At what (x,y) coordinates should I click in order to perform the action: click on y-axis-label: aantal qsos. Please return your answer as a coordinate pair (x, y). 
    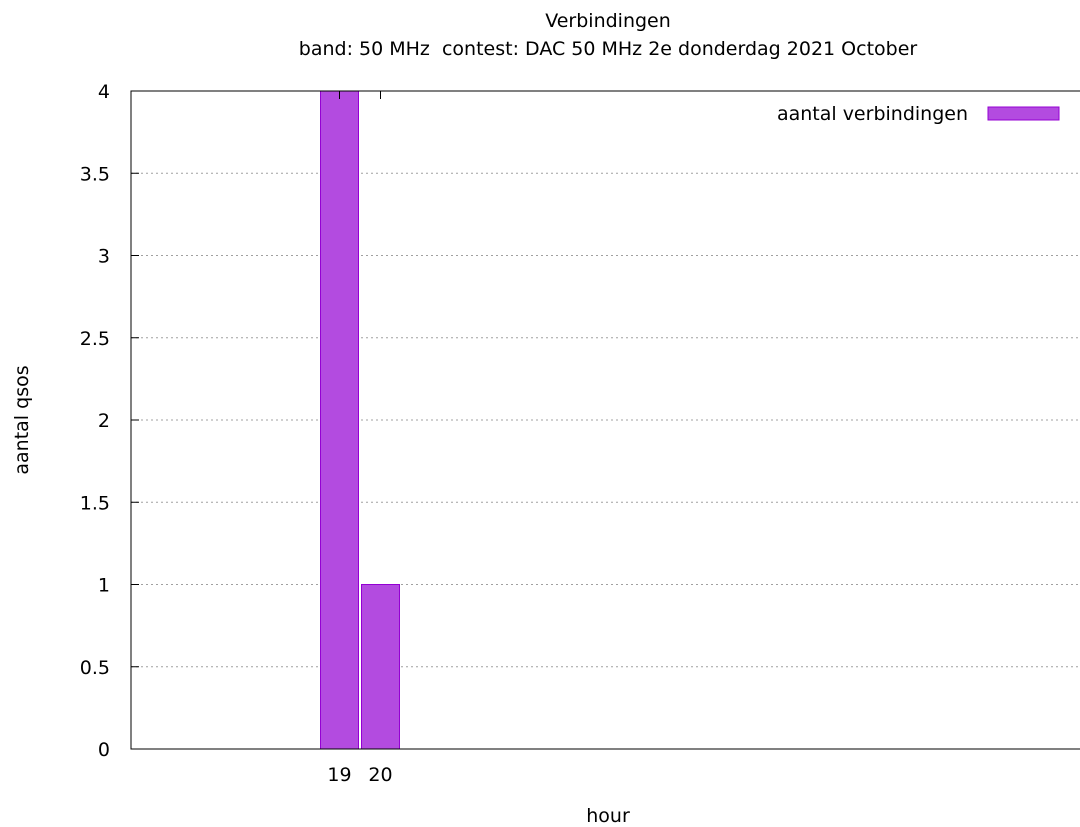
    Looking at the image, I should click on (22, 419).